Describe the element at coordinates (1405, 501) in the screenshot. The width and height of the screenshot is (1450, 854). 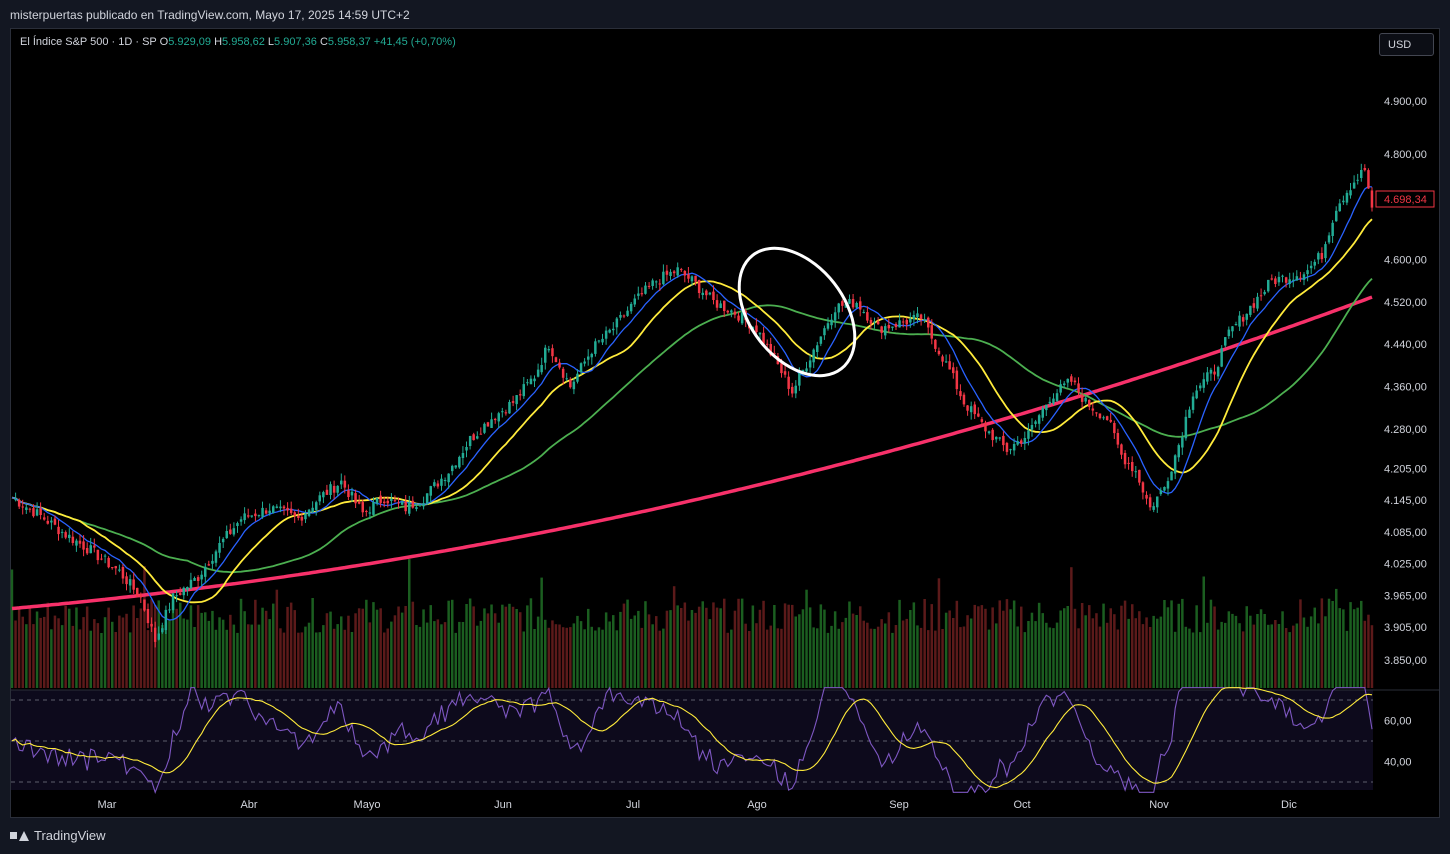
I see `price-tick-label: 4.145,00` at that location.